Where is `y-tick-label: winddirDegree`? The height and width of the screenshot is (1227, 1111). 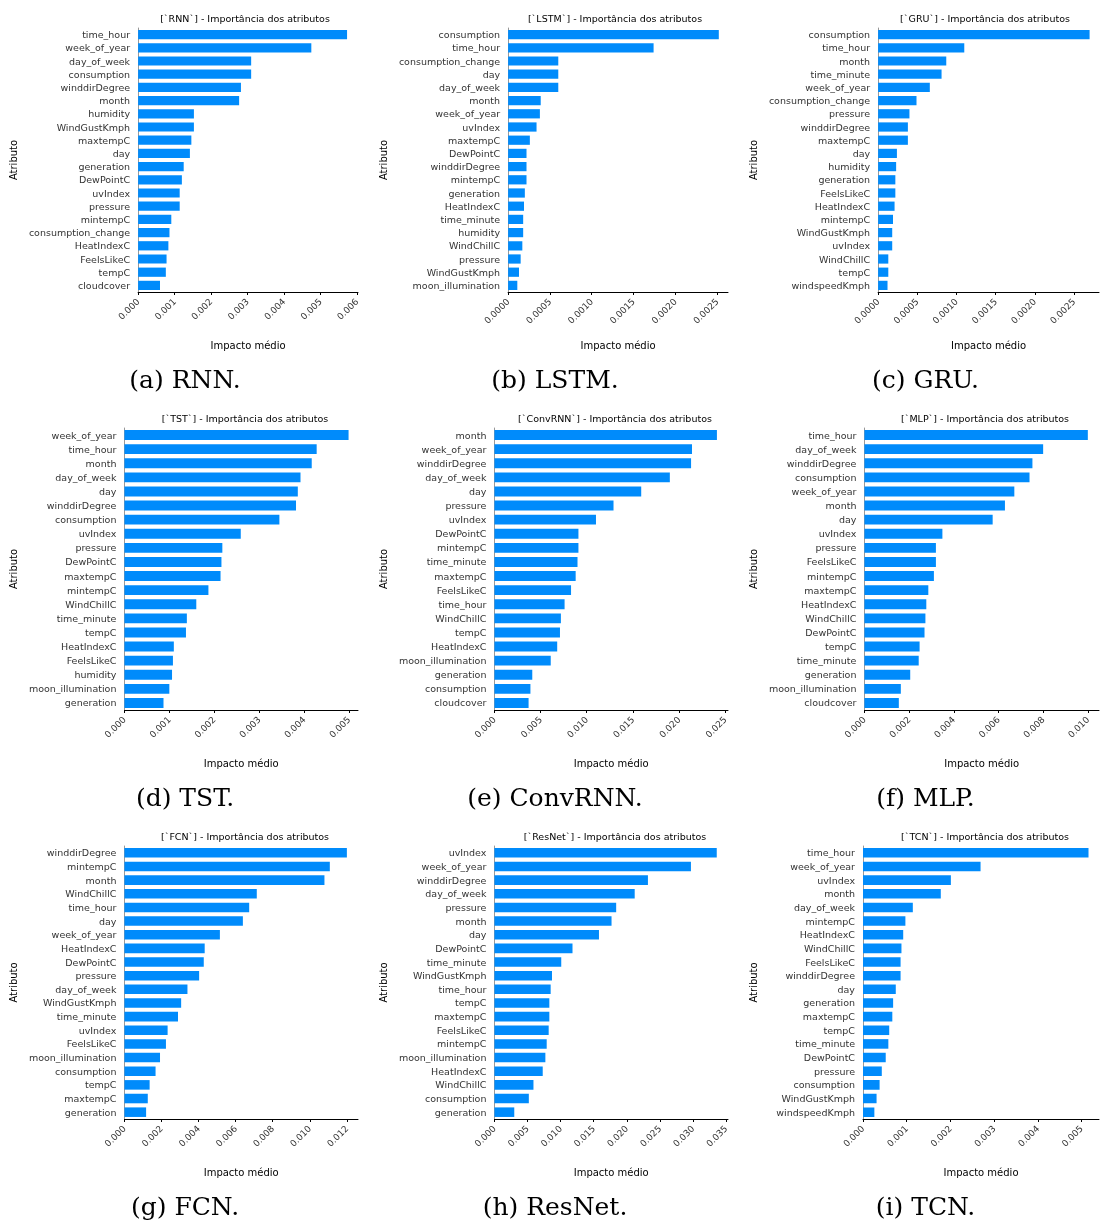
y-tick-label: winddirDegree is located at coordinates (451, 463).